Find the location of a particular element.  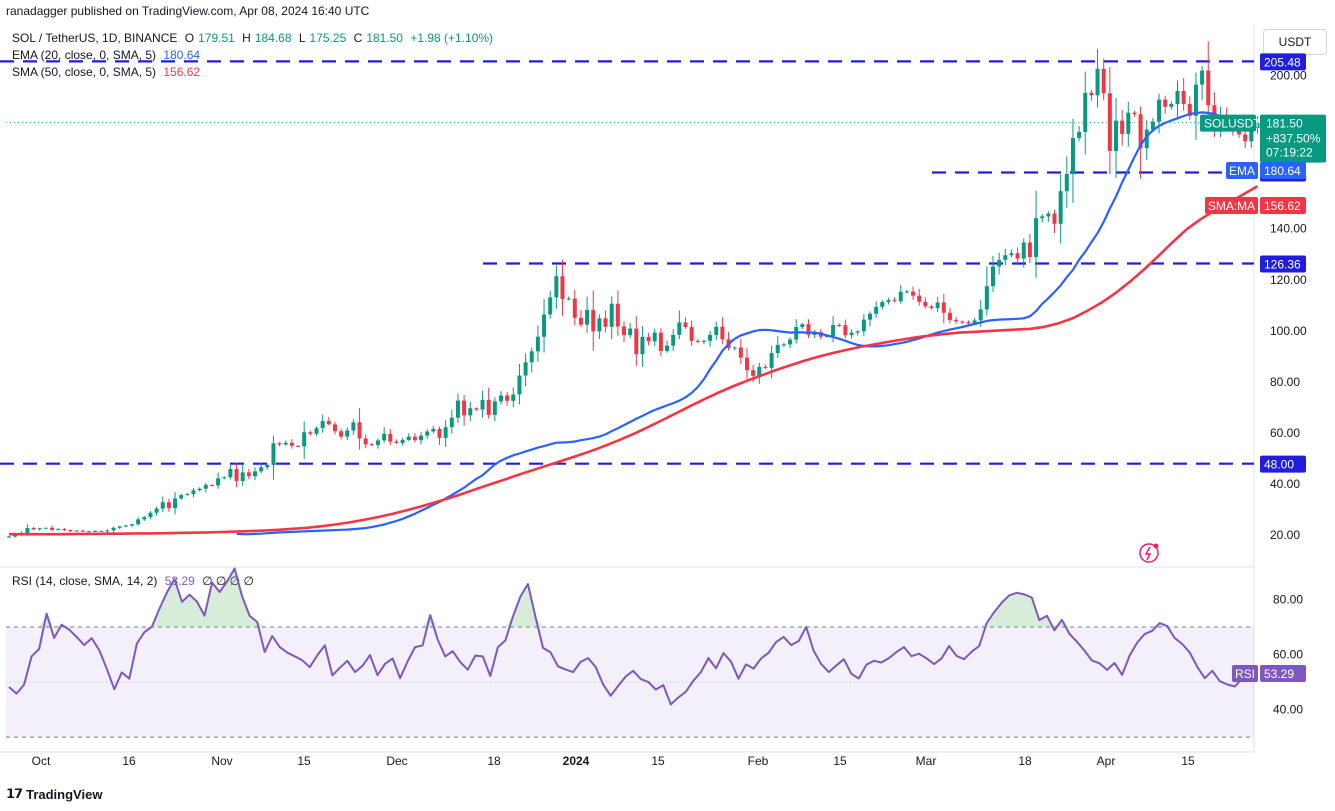

rsi-band is located at coordinates (630, 682).